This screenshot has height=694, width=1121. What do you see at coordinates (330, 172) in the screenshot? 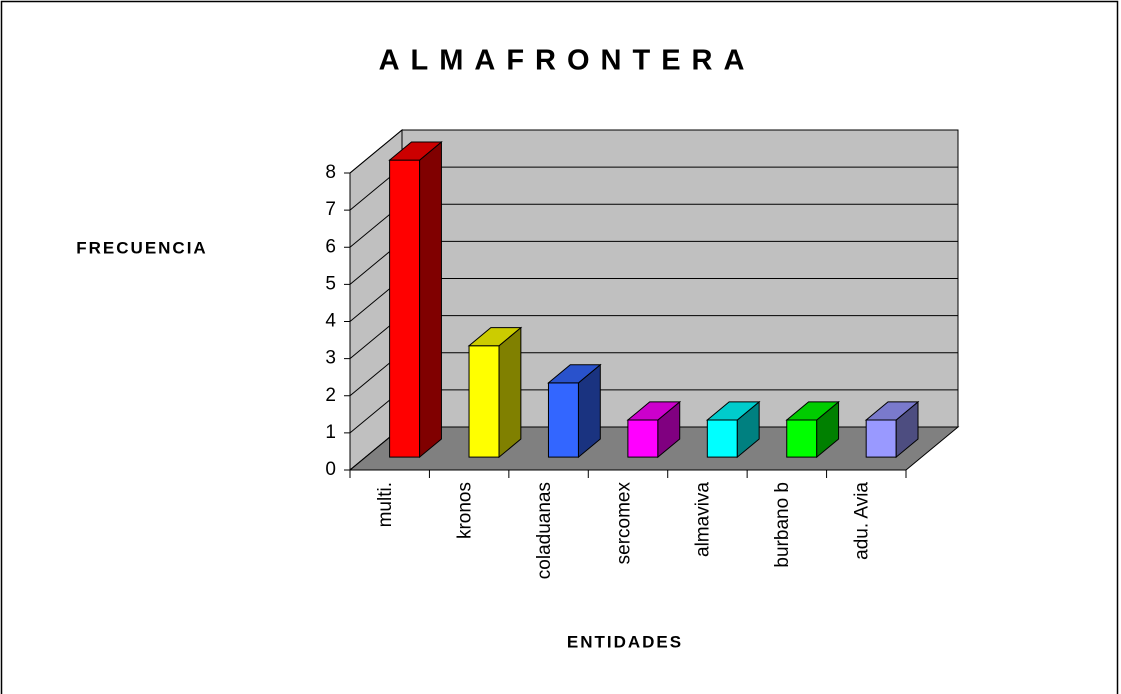
I see `y-tick-label: 8` at bounding box center [330, 172].